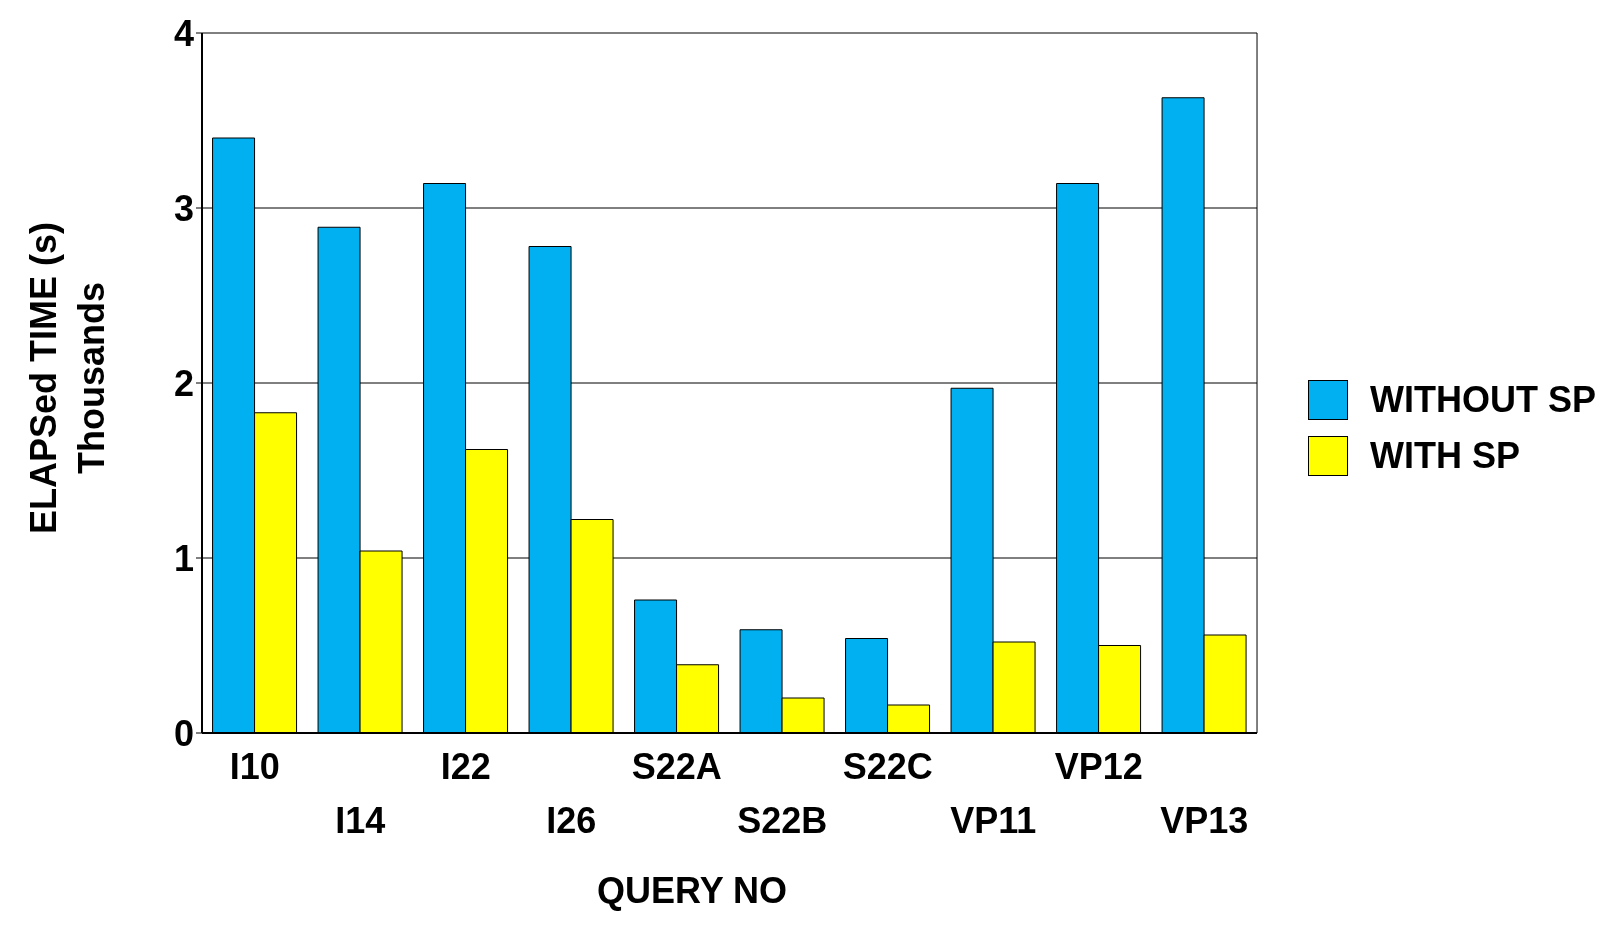 The height and width of the screenshot is (930, 1624). What do you see at coordinates (183, 208) in the screenshot?
I see `y-tick-label: 3` at bounding box center [183, 208].